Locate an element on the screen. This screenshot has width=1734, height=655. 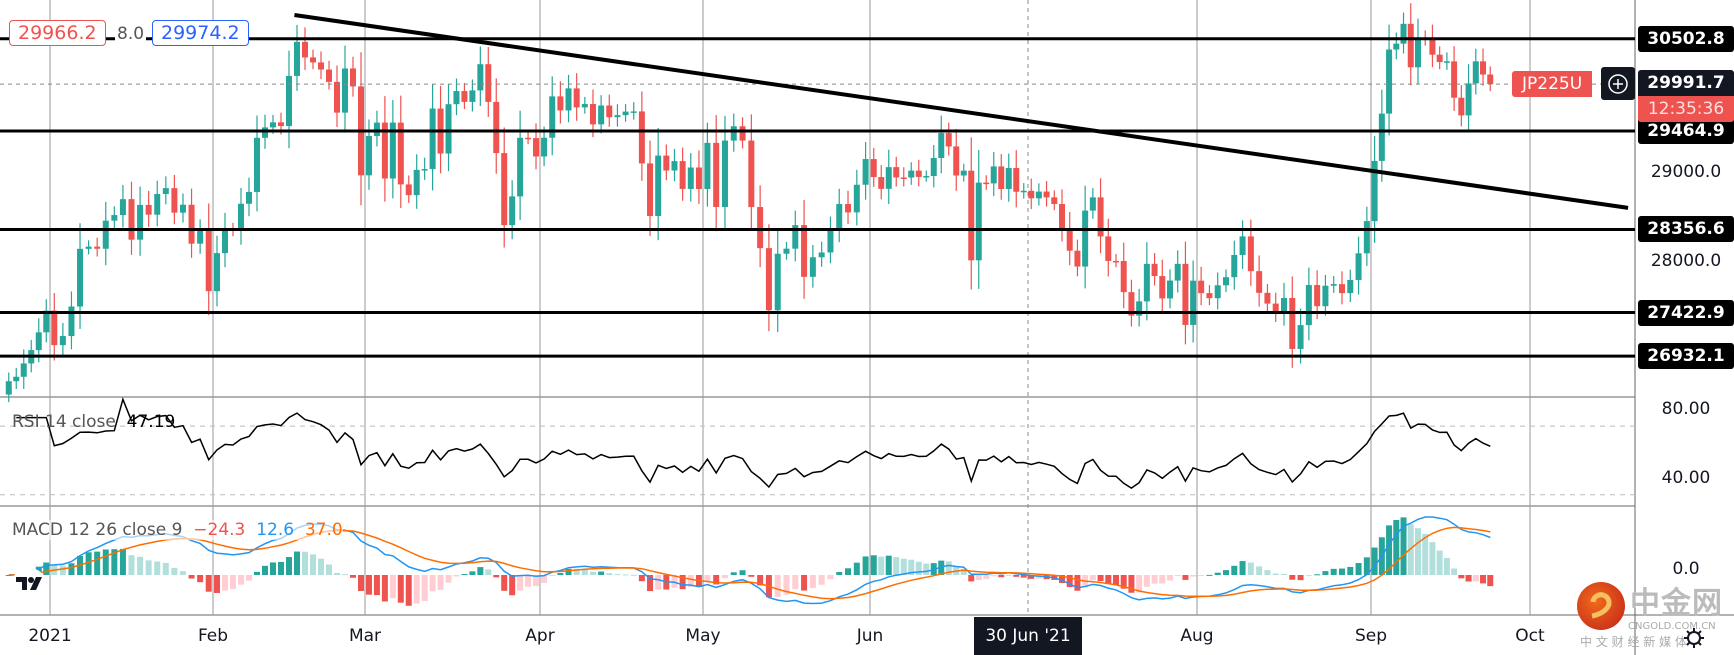
level-price-label: 27422.9 is located at coordinates (1686, 312).